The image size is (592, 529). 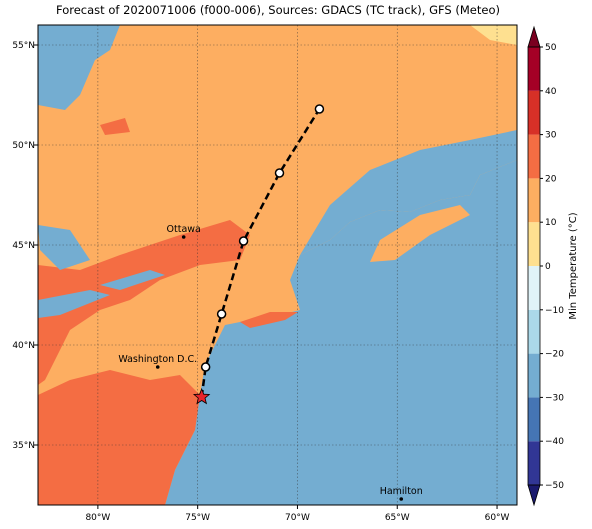 What do you see at coordinates (493, 35) in the screenshot?
I see `cool-region` at bounding box center [493, 35].